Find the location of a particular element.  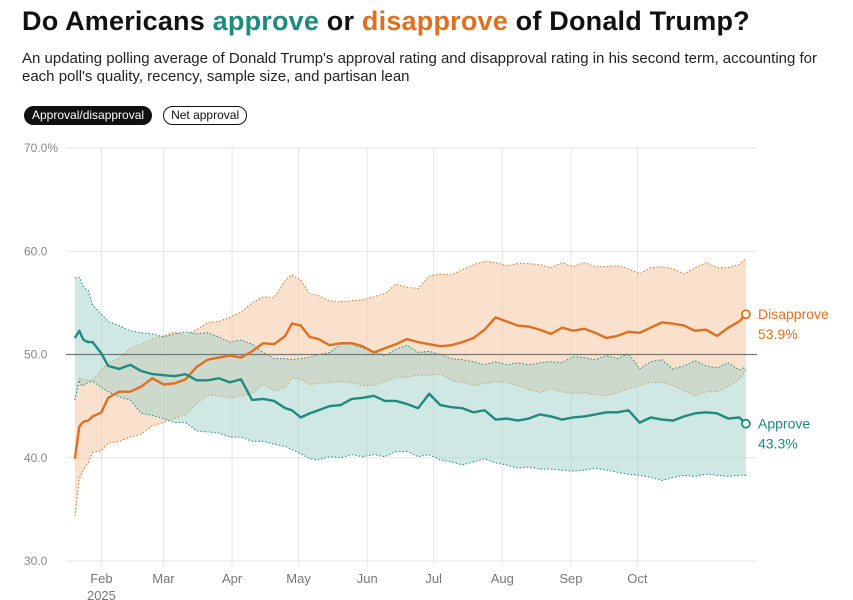

approve-line is located at coordinates (410, 377).